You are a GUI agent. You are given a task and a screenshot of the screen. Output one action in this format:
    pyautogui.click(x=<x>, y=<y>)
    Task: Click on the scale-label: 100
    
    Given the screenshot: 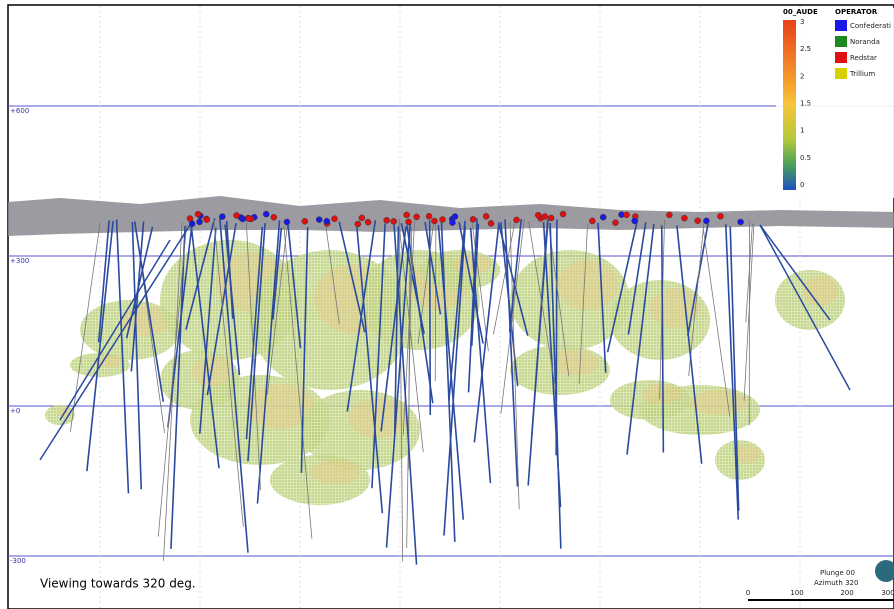 What is the action you would take?
    pyautogui.click(x=796, y=593)
    